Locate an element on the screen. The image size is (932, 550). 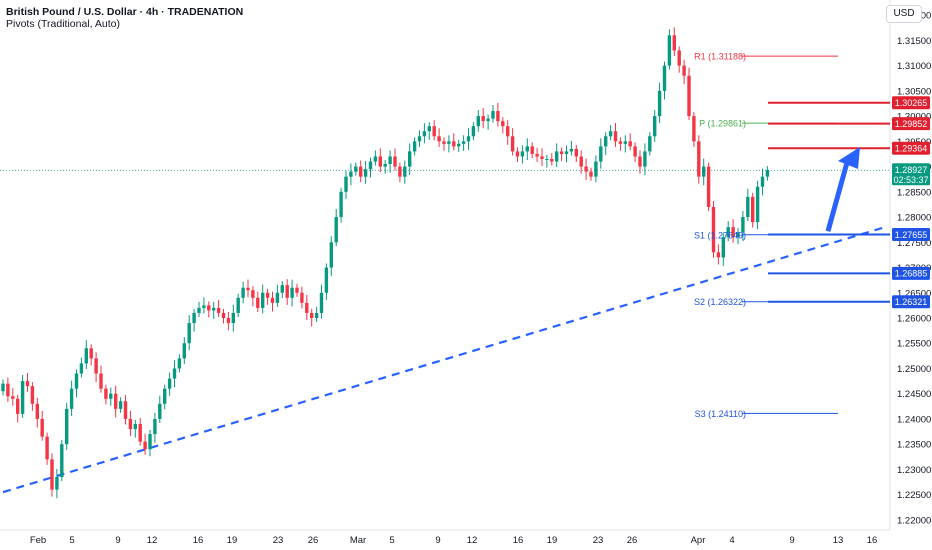
x-tick-label: 9 is located at coordinates (117, 540).